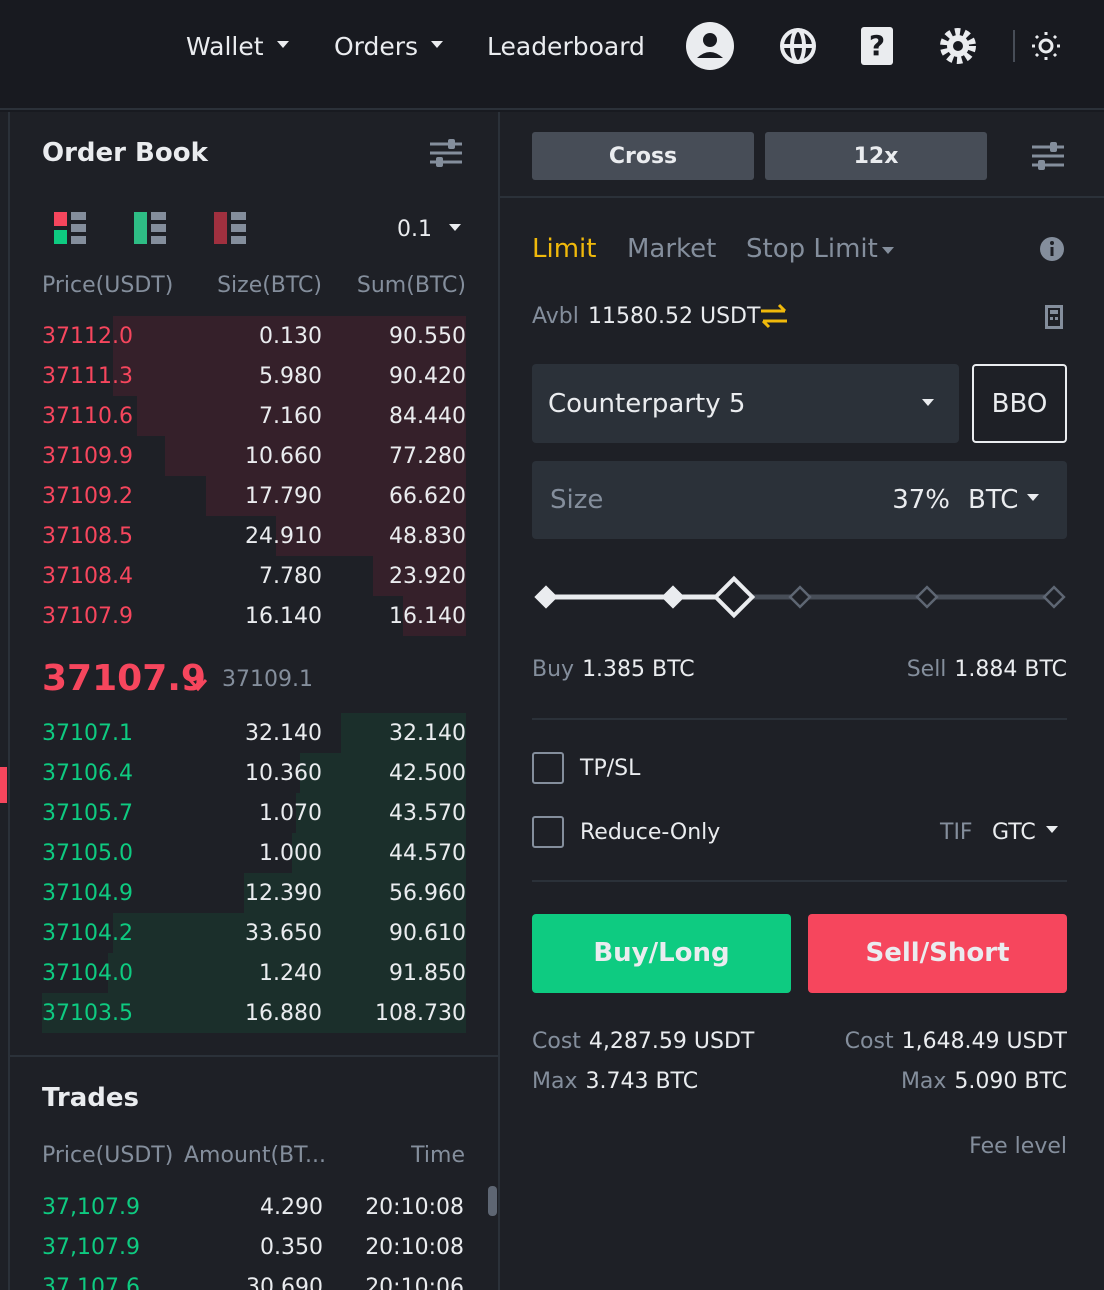 This screenshot has height=1290, width=1104. What do you see at coordinates (555, 316) in the screenshot?
I see `avbl-label: Avbl` at bounding box center [555, 316].